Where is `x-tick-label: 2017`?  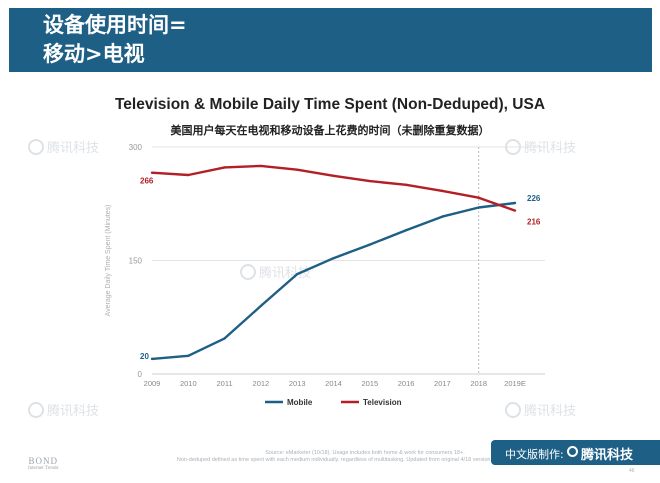 x-tick-label: 2017 is located at coordinates (442, 383).